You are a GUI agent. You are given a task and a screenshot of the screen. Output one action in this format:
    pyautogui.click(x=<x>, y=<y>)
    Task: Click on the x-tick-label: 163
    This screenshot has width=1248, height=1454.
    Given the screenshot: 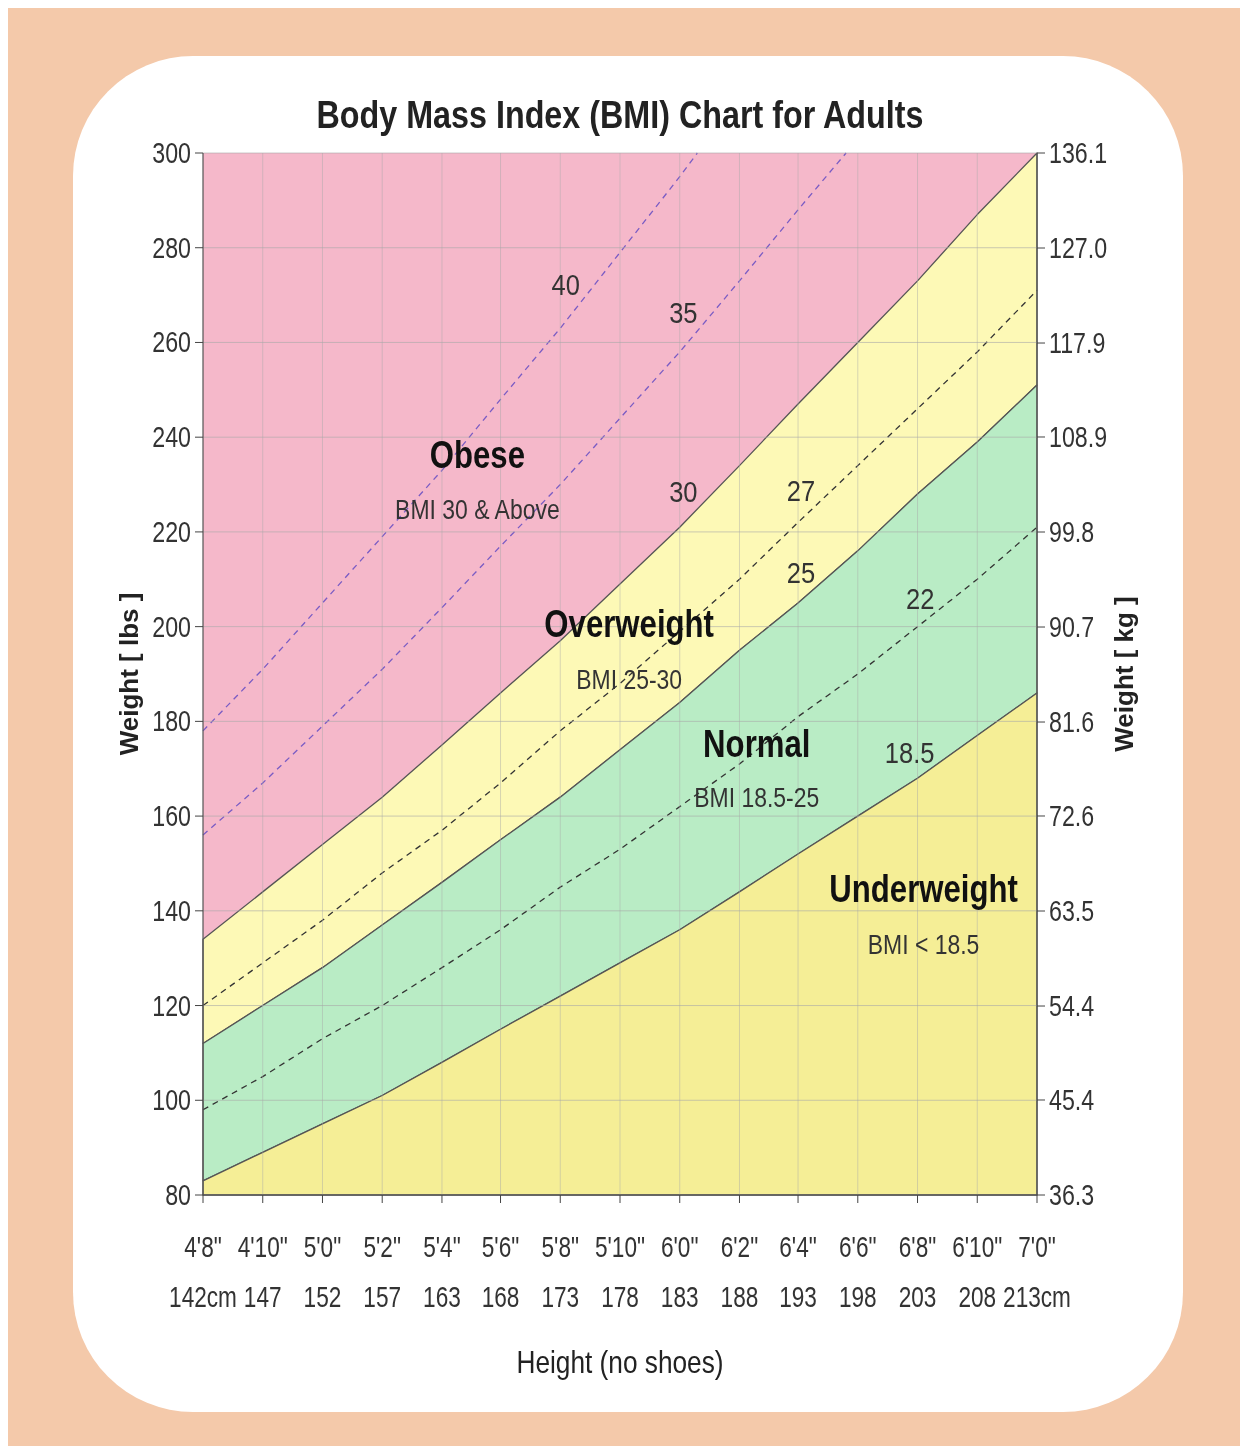 What is the action you would take?
    pyautogui.click(x=442, y=1297)
    